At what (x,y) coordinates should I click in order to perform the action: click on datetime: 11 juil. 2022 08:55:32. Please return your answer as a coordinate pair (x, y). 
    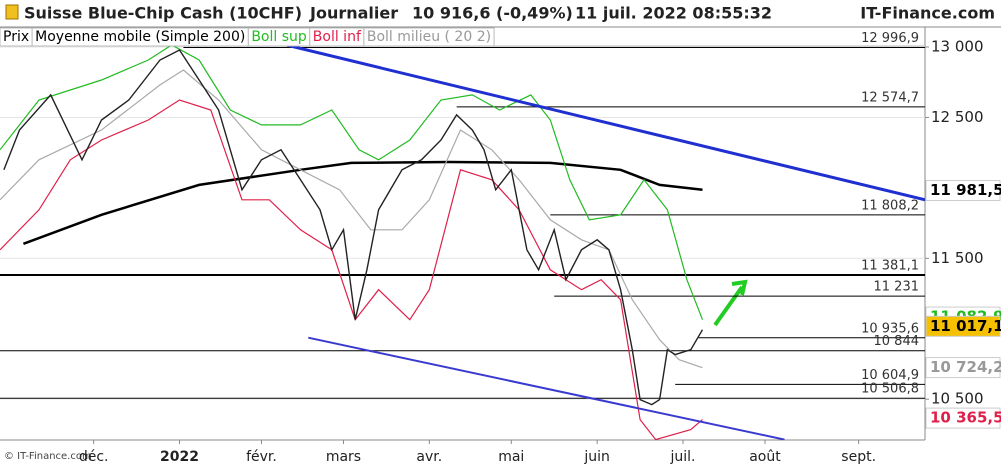
    Looking at the image, I should click on (673, 13).